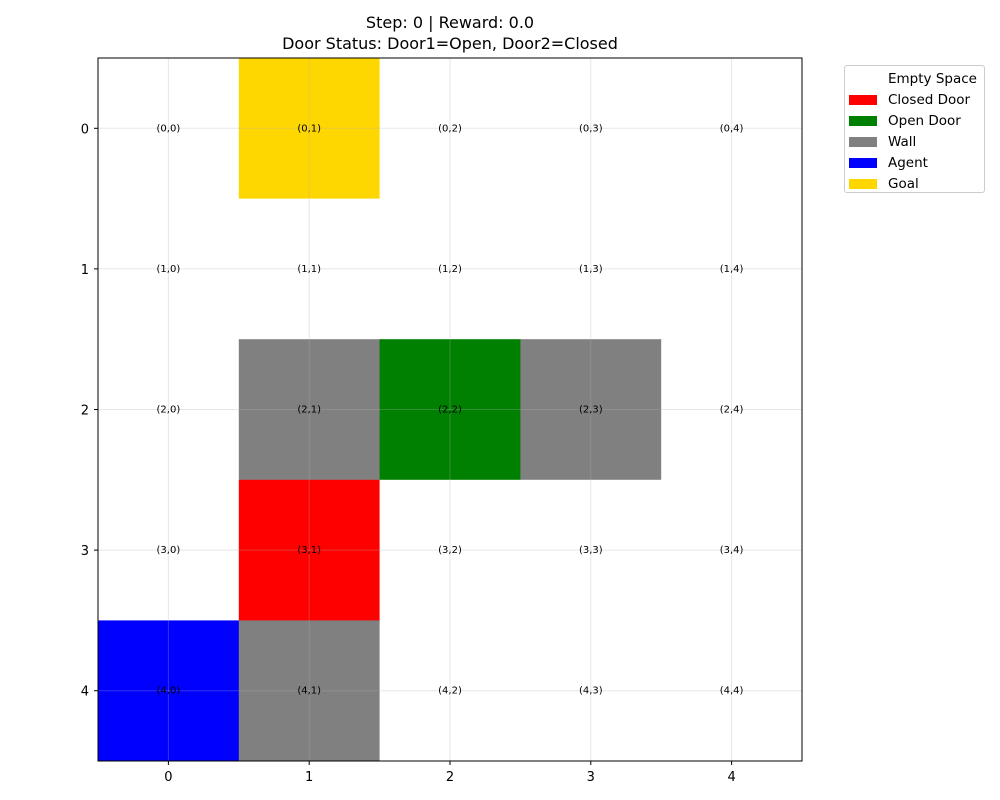 This screenshot has height=800, width=1000. What do you see at coordinates (450, 43) in the screenshot?
I see `door-status-label: Door Status: Door1=Open, Door2=Closed` at bounding box center [450, 43].